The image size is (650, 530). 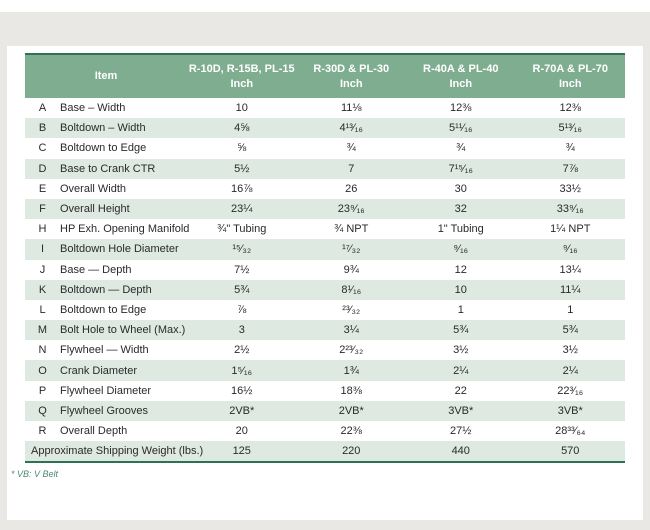 I want to click on row-value: 11⅛, so click(x=351, y=108).